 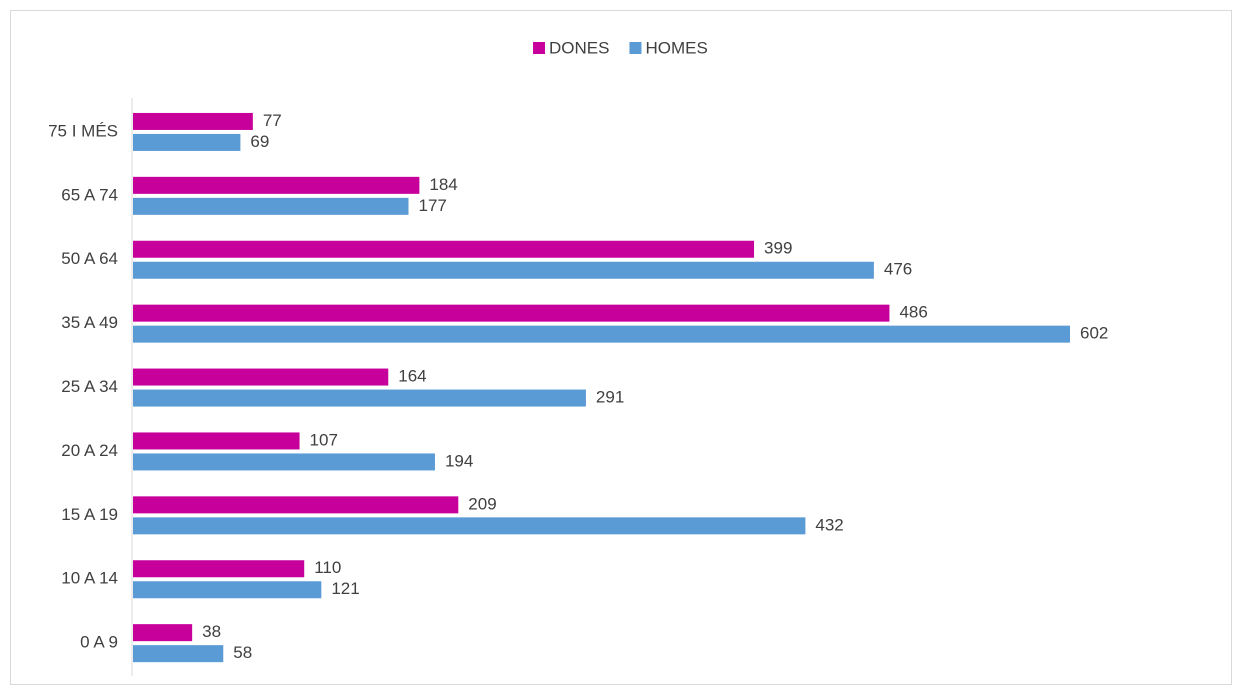 I want to click on y-tick-label: 75 I MÉS, so click(x=83, y=130).